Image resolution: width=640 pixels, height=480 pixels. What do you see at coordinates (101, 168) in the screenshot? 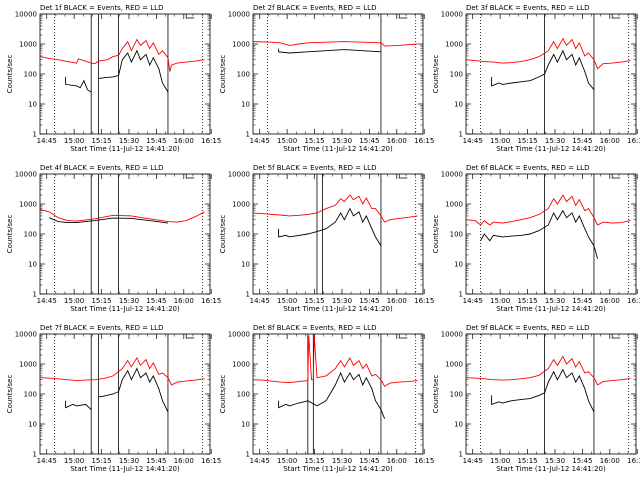
I see `panel-title: Det 4f BLACK = Events, RED = LLD` at bounding box center [101, 168].